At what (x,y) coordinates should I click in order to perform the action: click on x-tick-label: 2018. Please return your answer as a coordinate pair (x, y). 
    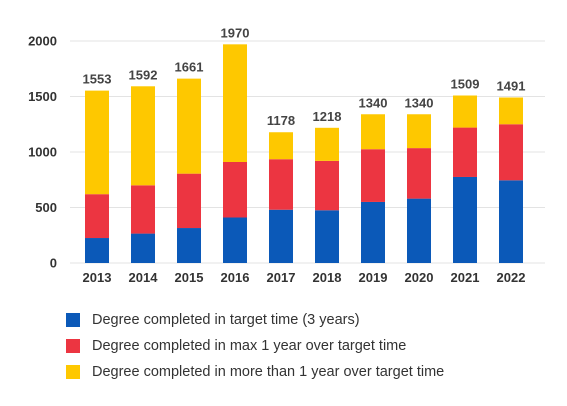
    Looking at the image, I should click on (327, 277).